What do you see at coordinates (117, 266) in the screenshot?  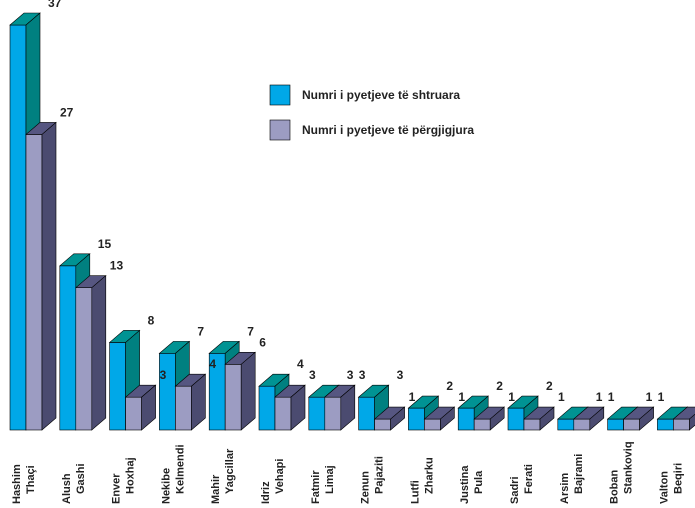 I see `value-label: 13` at bounding box center [117, 266].